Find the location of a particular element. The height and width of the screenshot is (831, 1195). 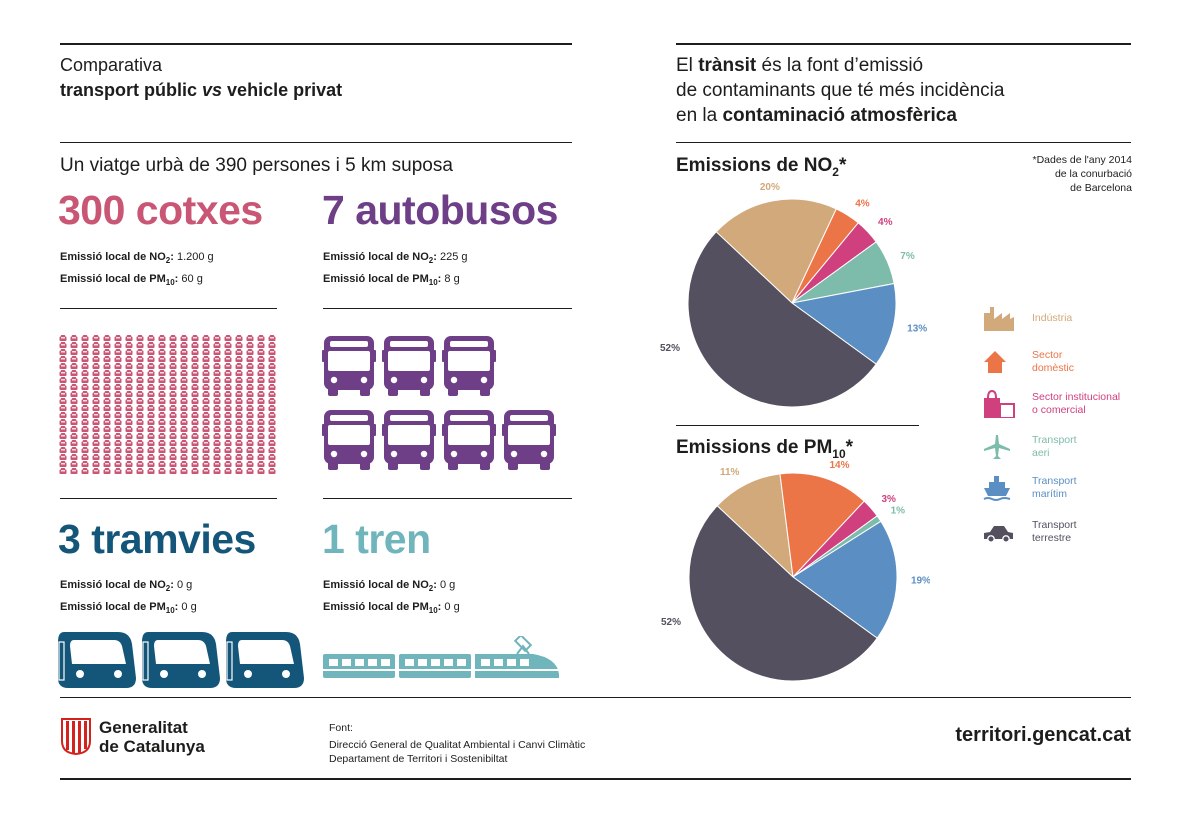

train-title: 1 tren is located at coordinates (376, 539).